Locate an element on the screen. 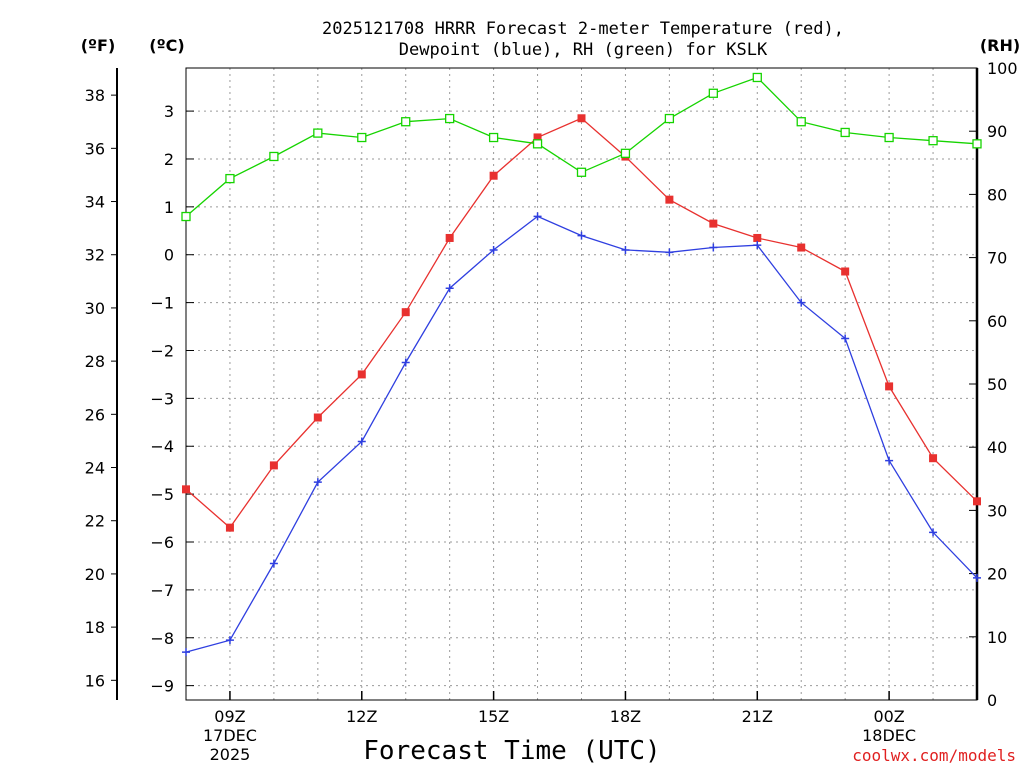 This screenshot has height=768, width=1024. x-tick-year-label: 2025 is located at coordinates (230, 754).